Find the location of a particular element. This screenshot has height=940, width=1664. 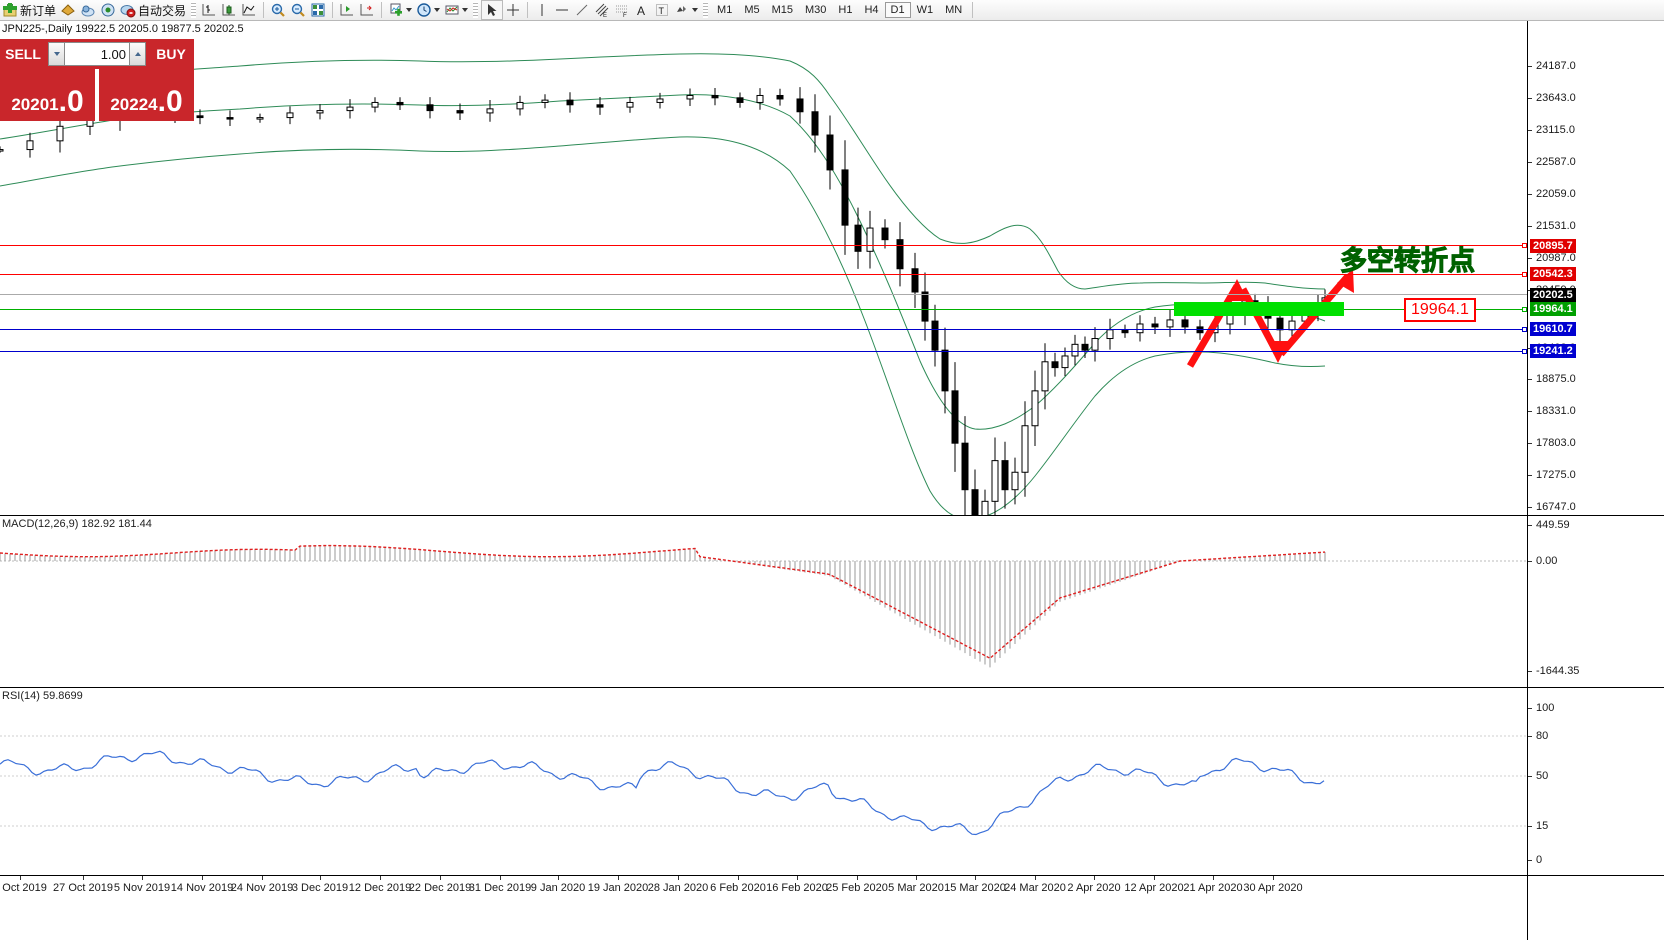

timeframe-m5: M5 is located at coordinates (752, 10).